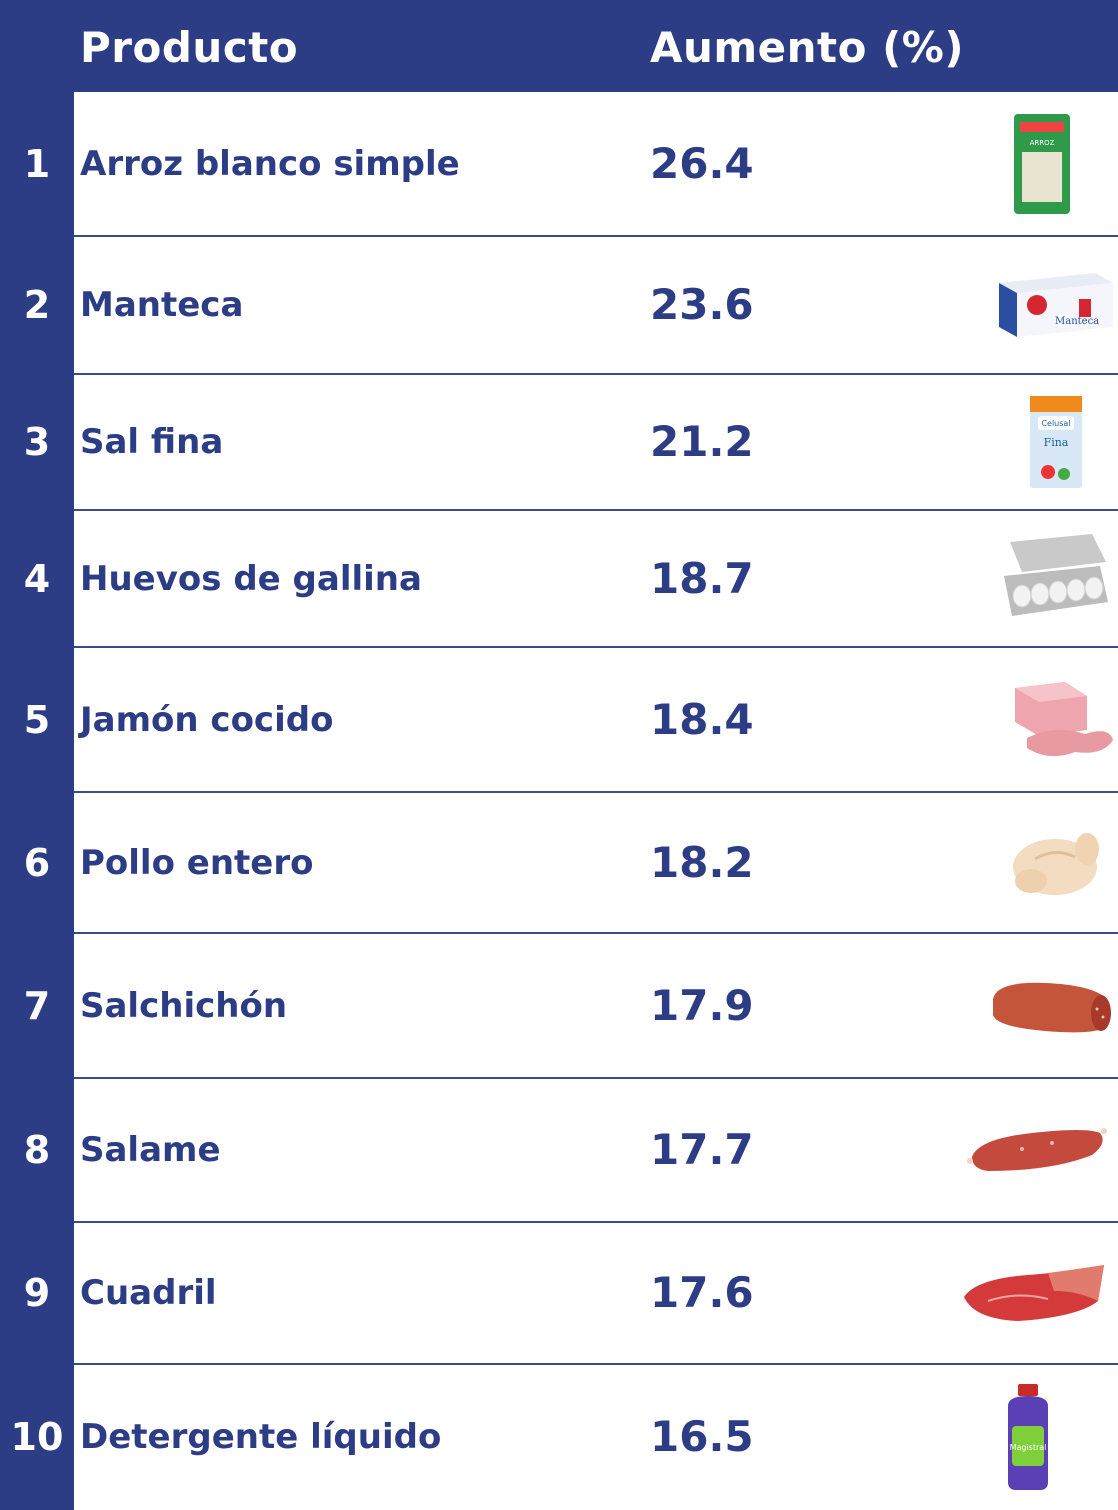 The height and width of the screenshot is (1510, 1118). I want to click on row-rank: 9, so click(37, 1293).